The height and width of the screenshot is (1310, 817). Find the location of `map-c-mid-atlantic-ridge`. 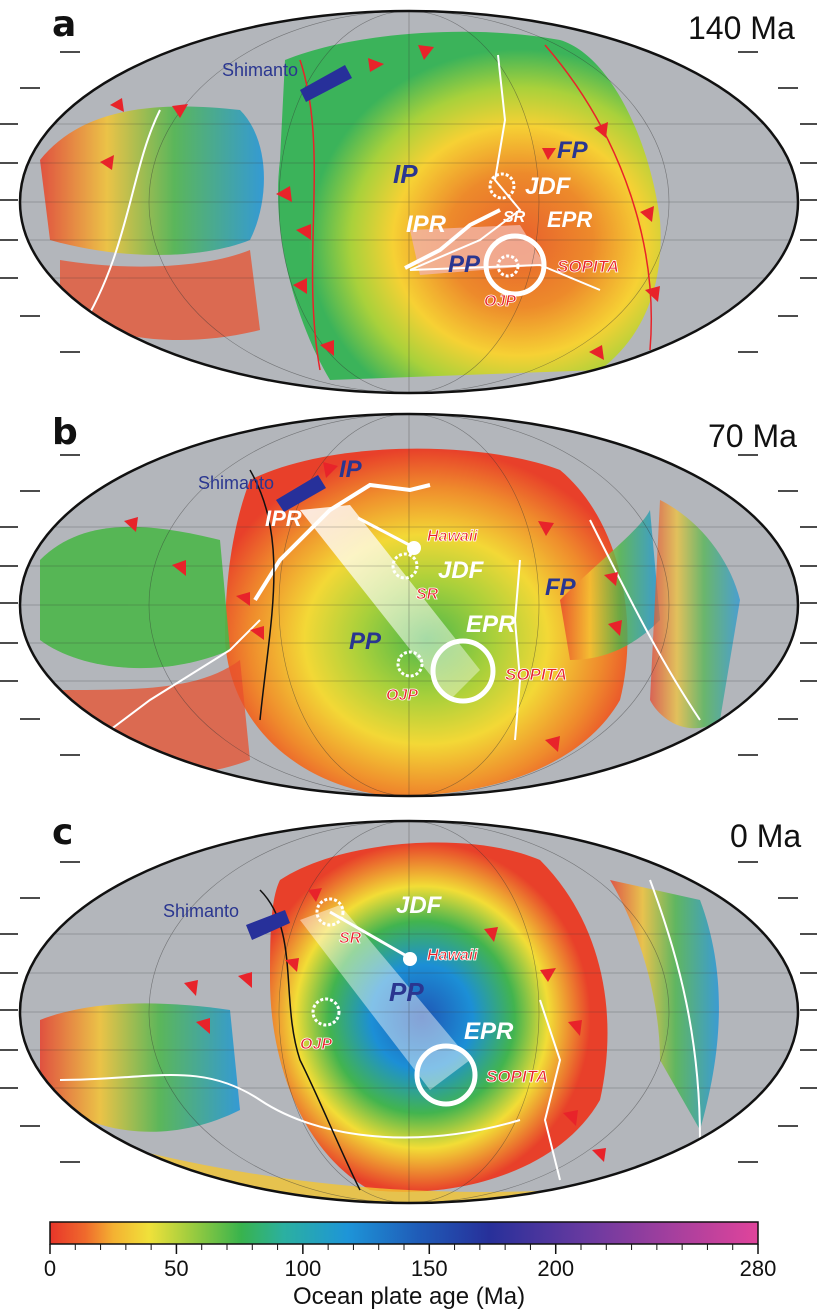

map-c-mid-atlantic-ridge is located at coordinates (675, 1010).